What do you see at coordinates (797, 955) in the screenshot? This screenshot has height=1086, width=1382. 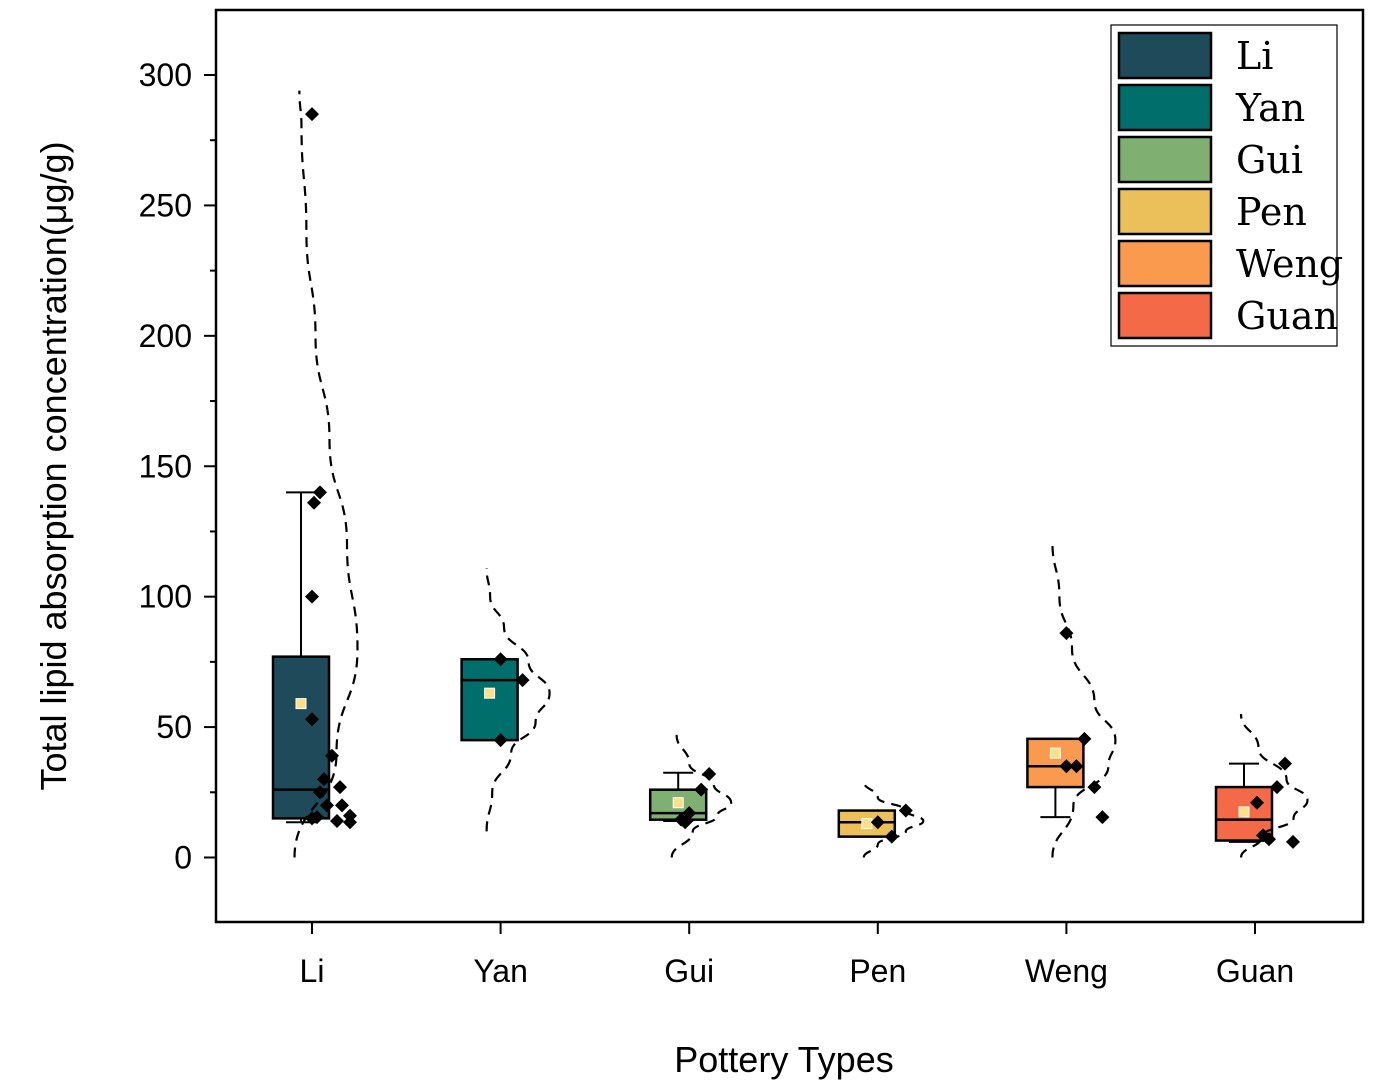 I see `x-axis: Li Yan Gui Pen Weng Guan` at bounding box center [797, 955].